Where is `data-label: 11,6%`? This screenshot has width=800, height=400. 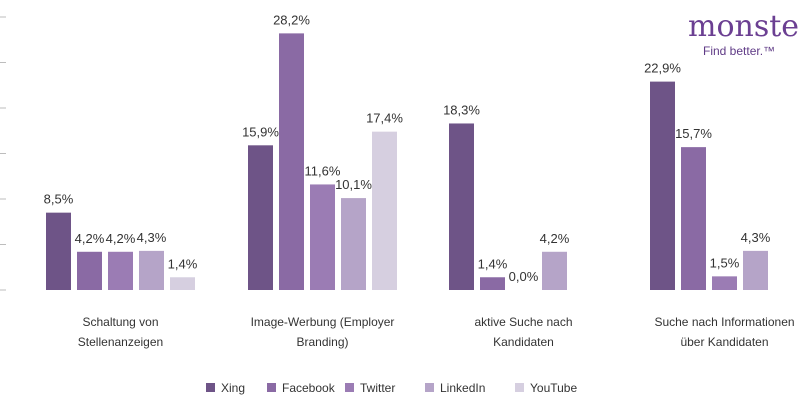
data-label: 11,6% is located at coordinates (323, 170).